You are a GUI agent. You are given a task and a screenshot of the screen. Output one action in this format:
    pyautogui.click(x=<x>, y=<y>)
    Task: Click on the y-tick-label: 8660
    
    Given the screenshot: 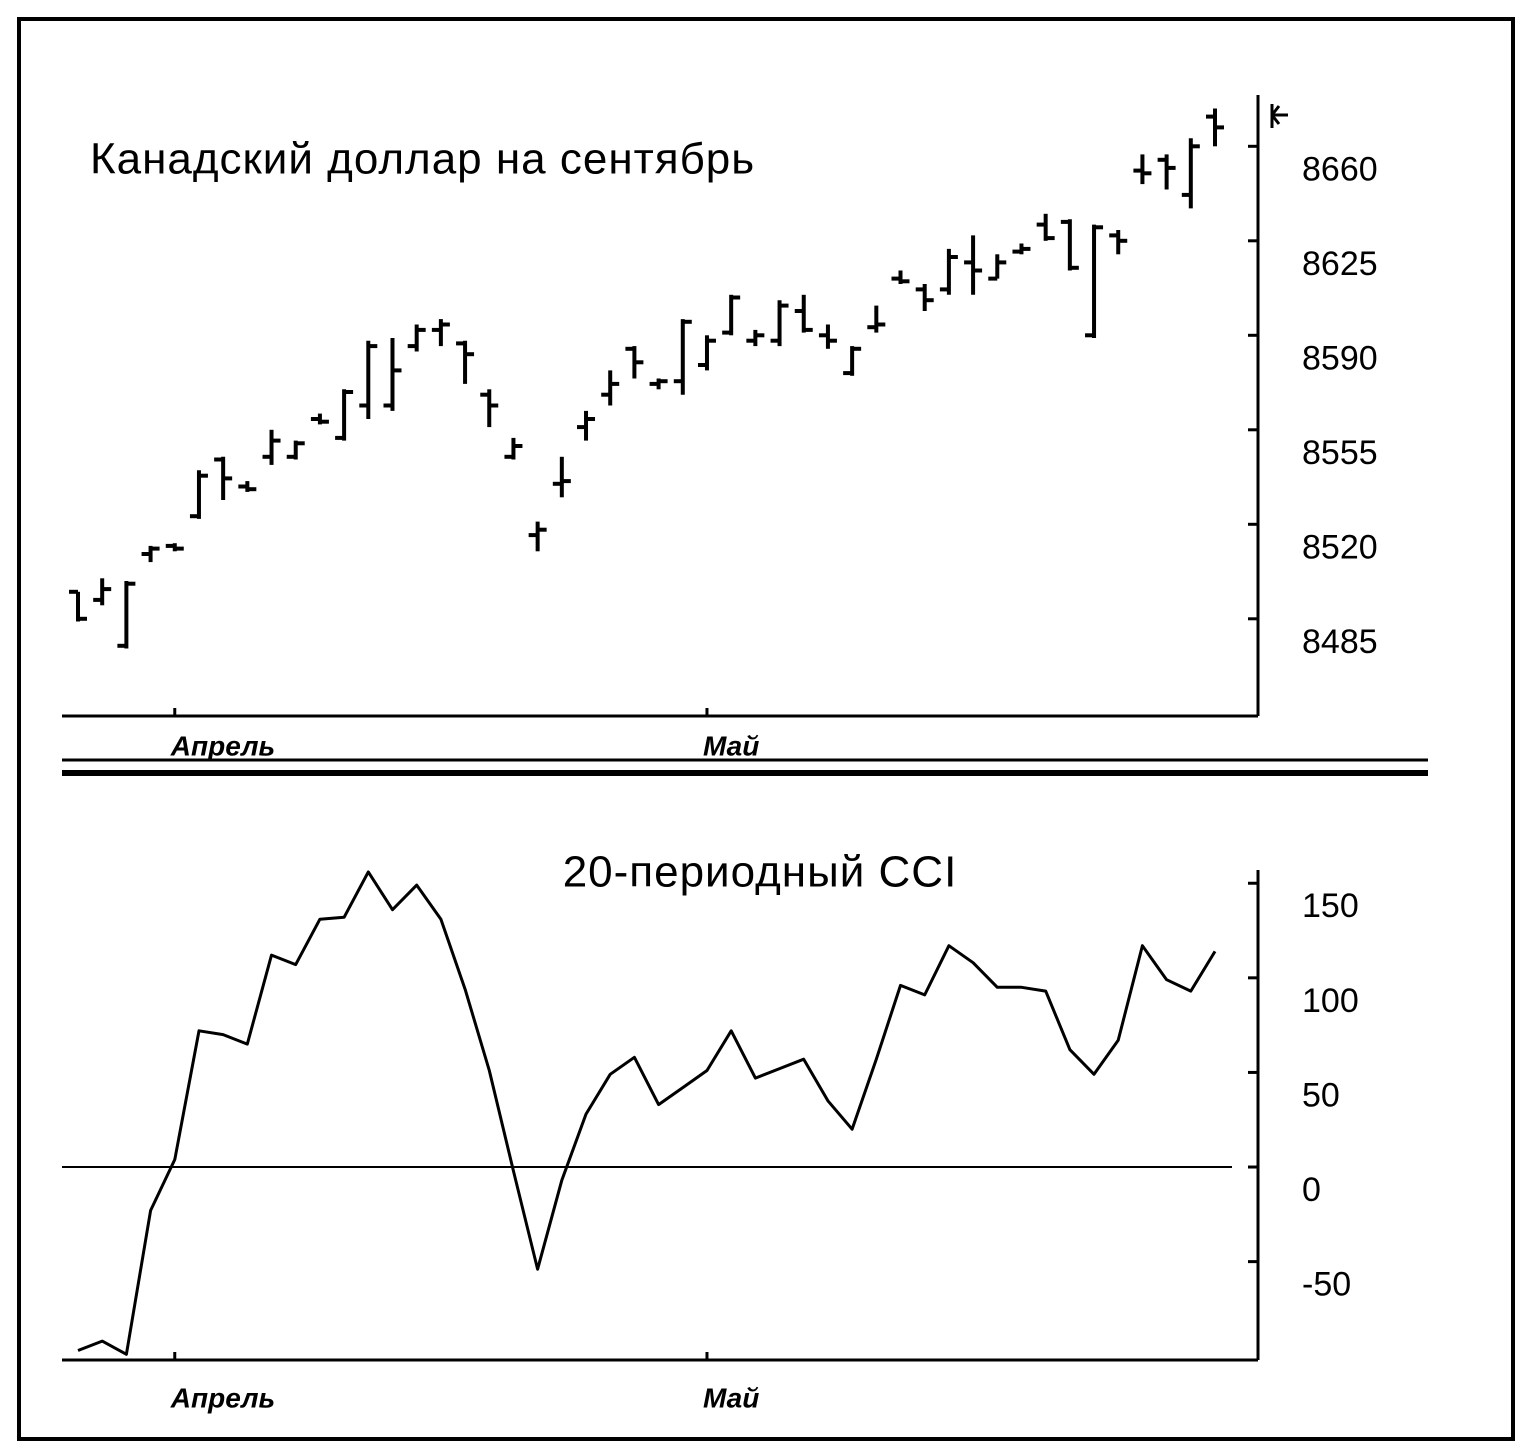 What is the action you would take?
    pyautogui.click(x=1340, y=169)
    